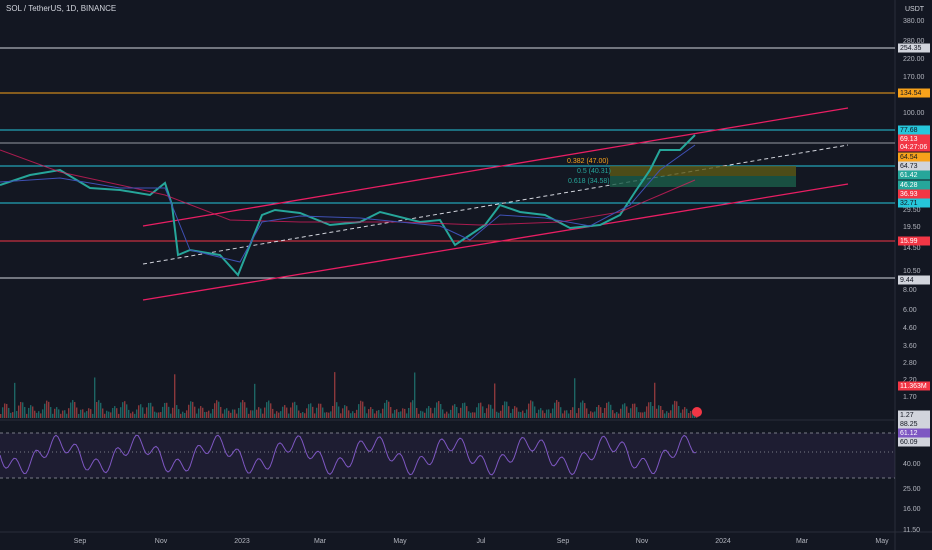 This screenshot has width=932, height=550. What do you see at coordinates (910, 363) in the screenshot?
I see `price-axis-label: 2.80` at bounding box center [910, 363].